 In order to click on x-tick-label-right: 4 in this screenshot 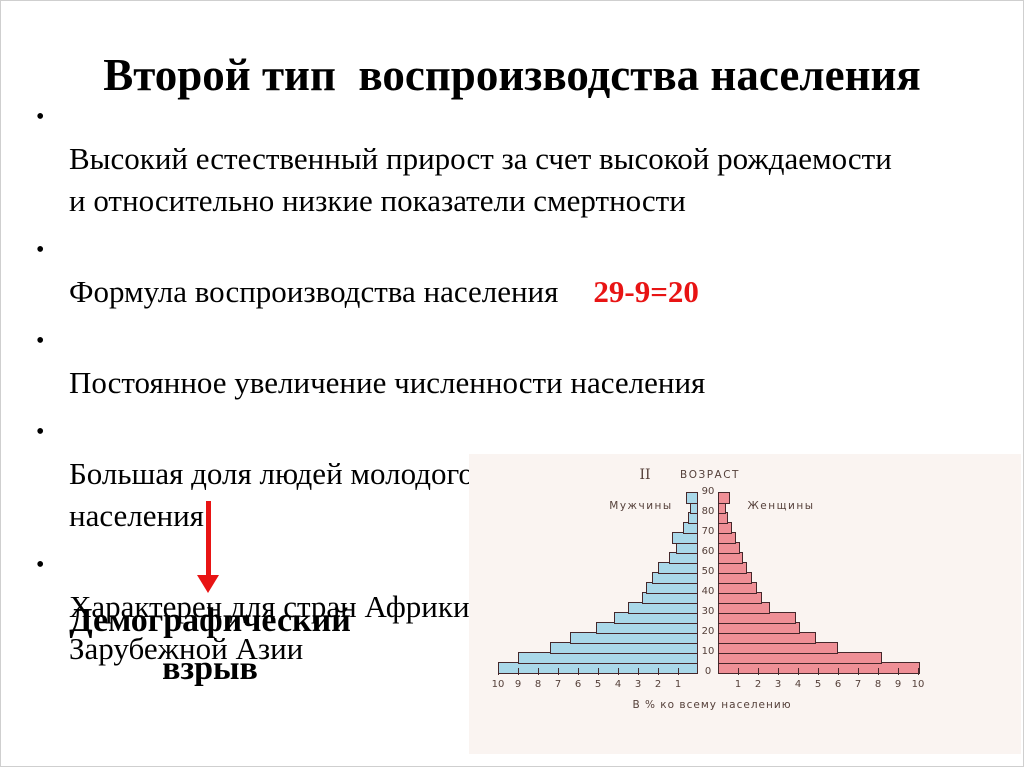, I will do `click(798, 684)`.